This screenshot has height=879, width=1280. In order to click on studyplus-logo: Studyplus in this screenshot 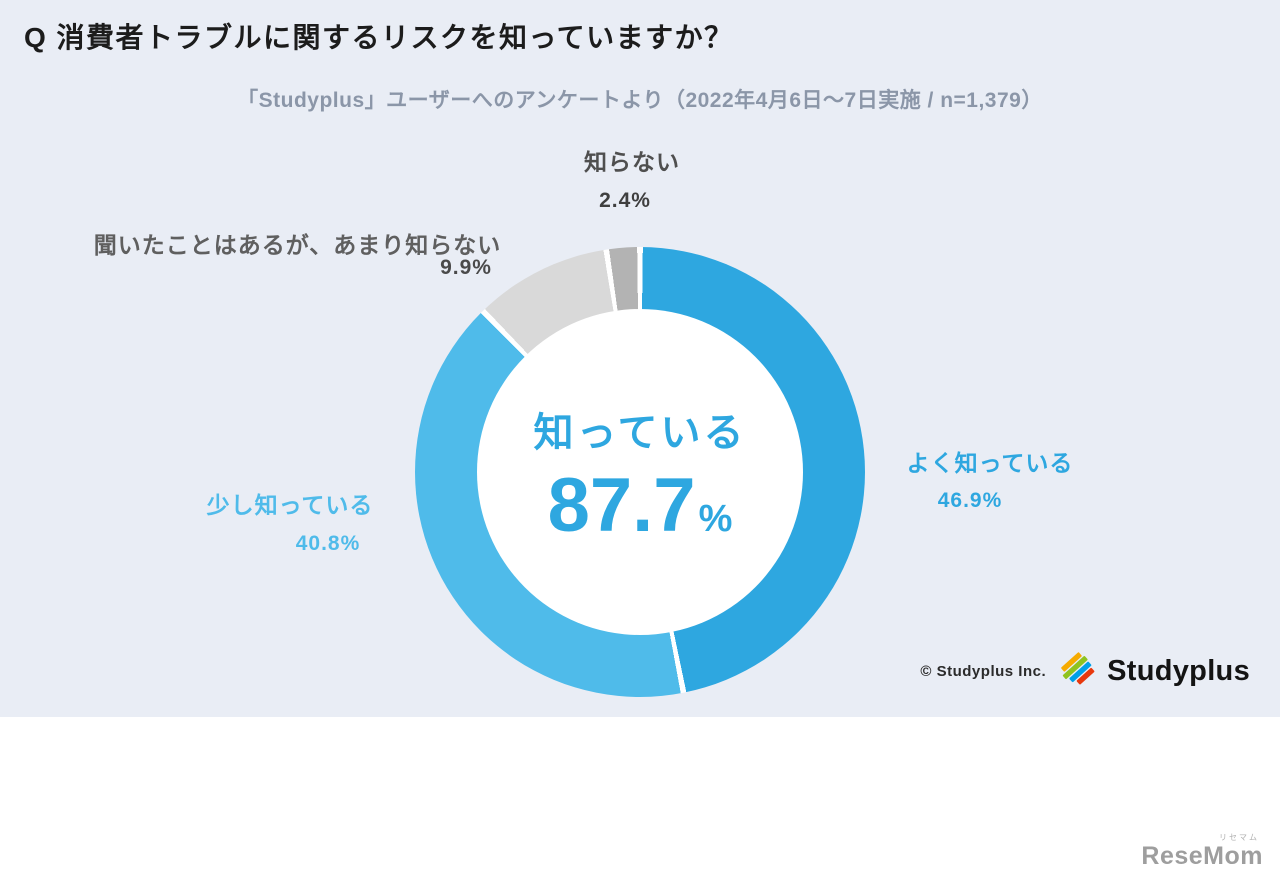, I will do `click(1155, 671)`.